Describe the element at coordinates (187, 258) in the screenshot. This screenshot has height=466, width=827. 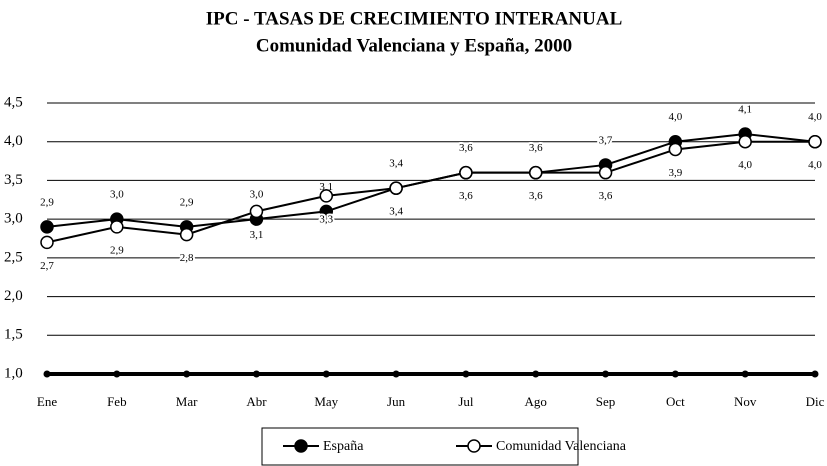
I see `data-label: 2,8` at that location.